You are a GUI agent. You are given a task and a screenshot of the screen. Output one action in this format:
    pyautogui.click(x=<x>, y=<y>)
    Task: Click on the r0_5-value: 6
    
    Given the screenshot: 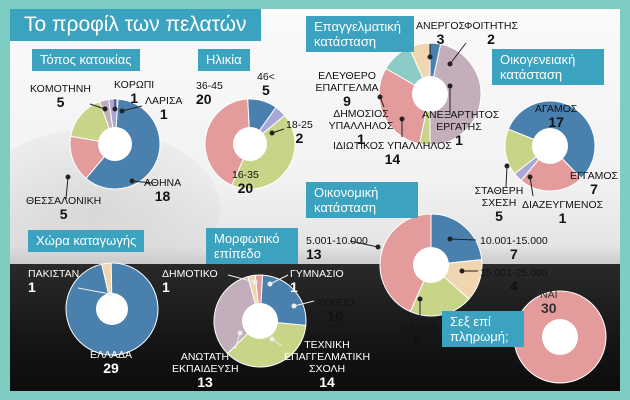 What is the action you would take?
    pyautogui.click(x=417, y=340)
    